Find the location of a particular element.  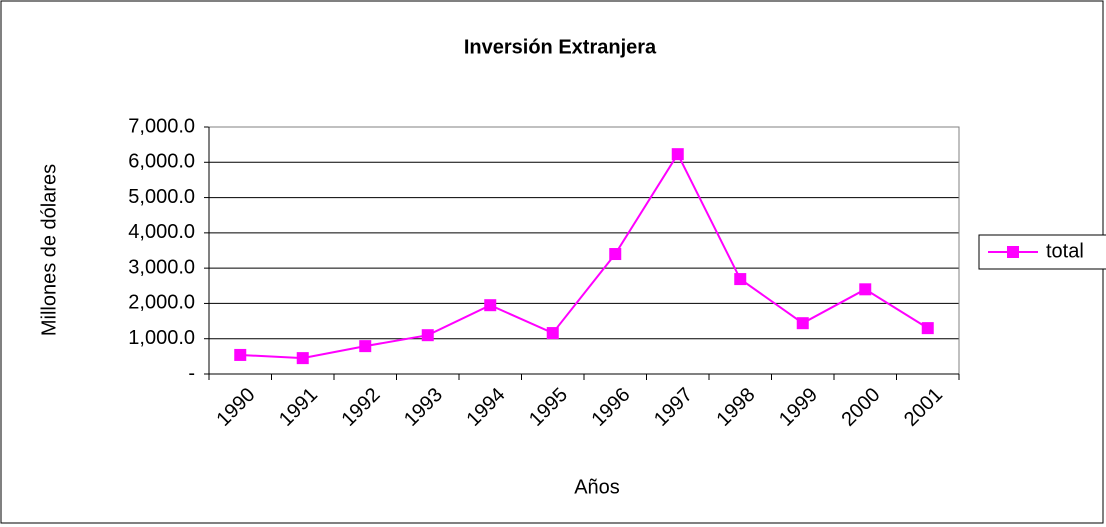

y-tick-label: 5,000.0 is located at coordinates (161, 197).